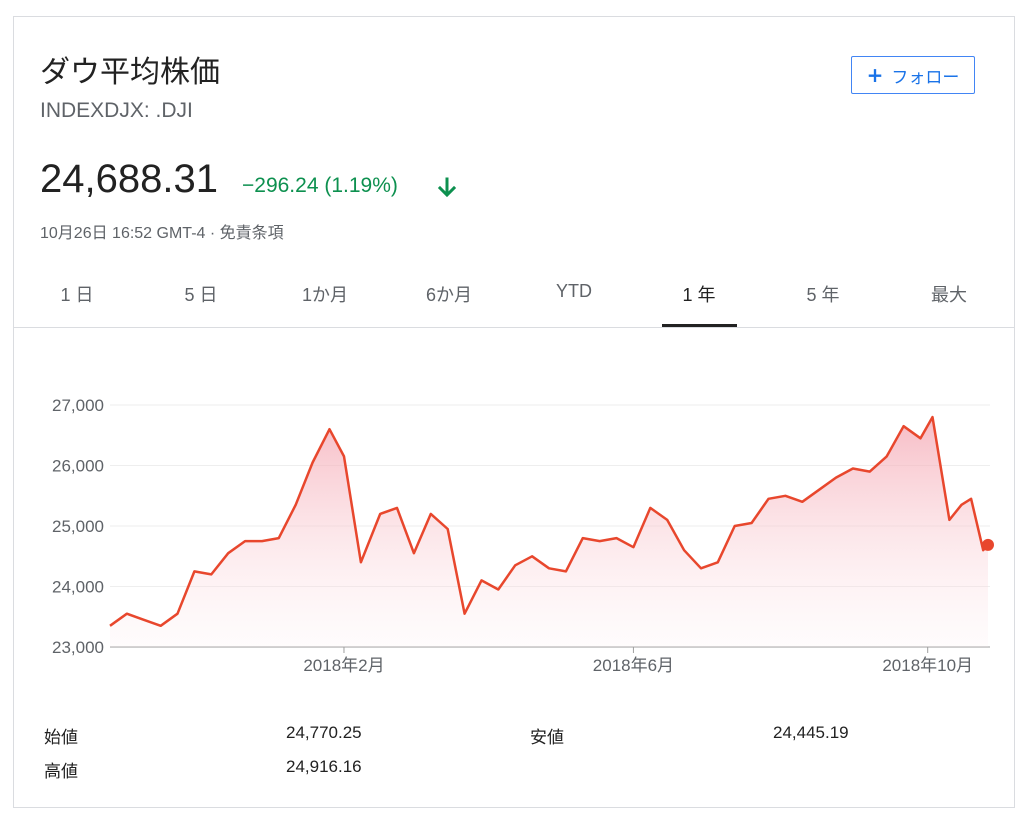 The width and height of the screenshot is (1024, 824). What do you see at coordinates (78, 587) in the screenshot?
I see `y-tick-label: 24,000` at bounding box center [78, 587].